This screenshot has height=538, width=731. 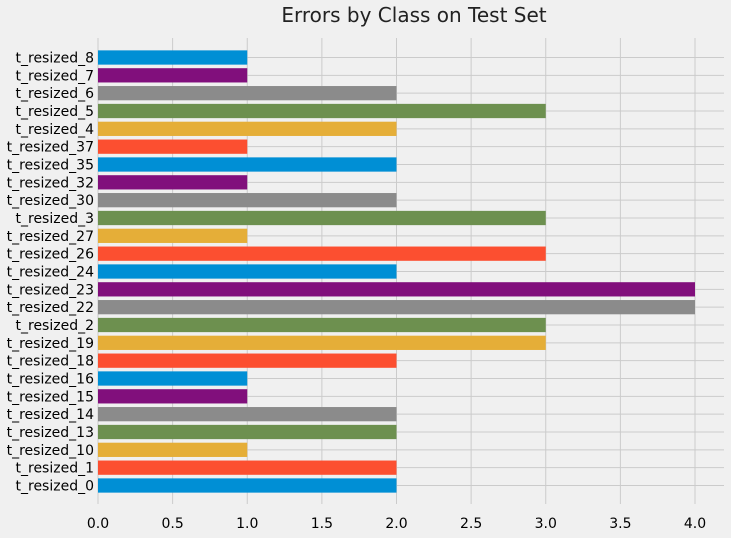 What do you see at coordinates (98, 524) in the screenshot?
I see `x-tick-label: 0.0` at bounding box center [98, 524].